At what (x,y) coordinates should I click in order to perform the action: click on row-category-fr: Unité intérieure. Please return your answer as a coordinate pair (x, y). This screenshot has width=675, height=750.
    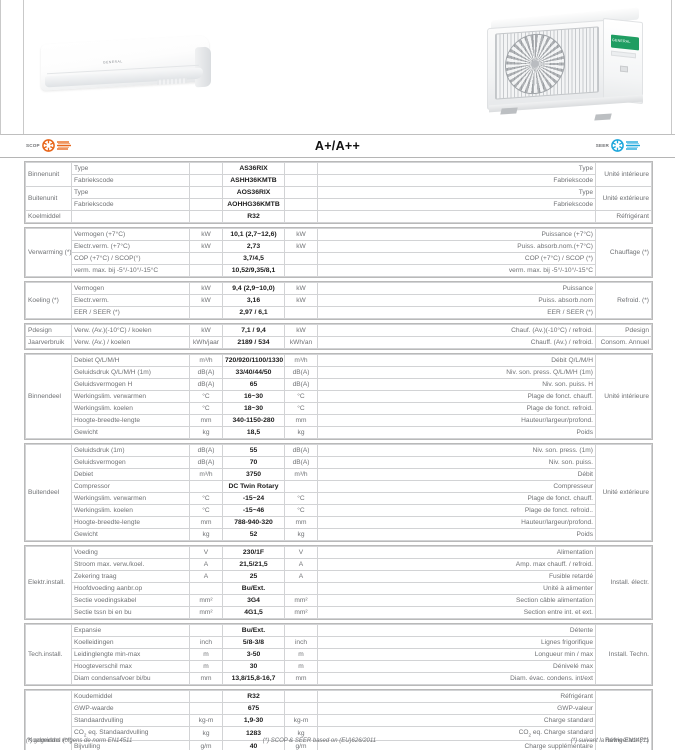
    Looking at the image, I should click on (623, 396).